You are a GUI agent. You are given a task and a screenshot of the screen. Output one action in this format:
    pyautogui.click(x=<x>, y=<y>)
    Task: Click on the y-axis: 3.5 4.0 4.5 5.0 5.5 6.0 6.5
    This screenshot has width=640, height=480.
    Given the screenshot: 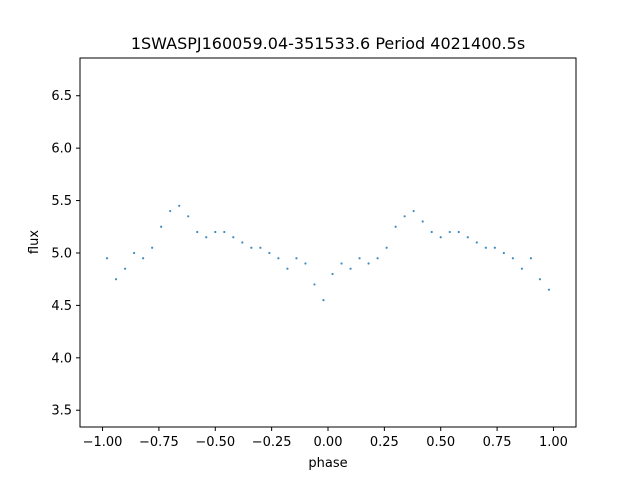 What is the action you would take?
    pyautogui.click(x=65, y=254)
    